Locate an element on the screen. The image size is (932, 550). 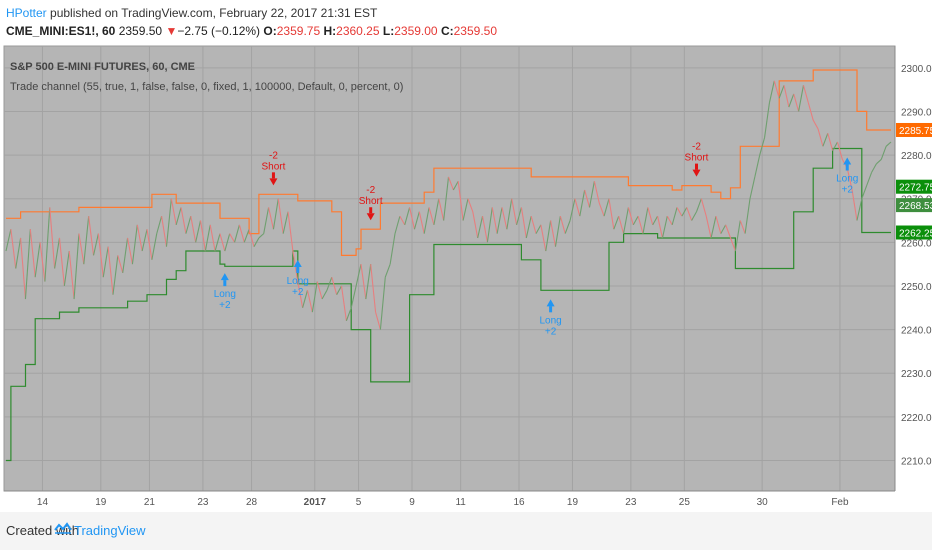
y-tick-label: 2280.00 is located at coordinates (916, 156).